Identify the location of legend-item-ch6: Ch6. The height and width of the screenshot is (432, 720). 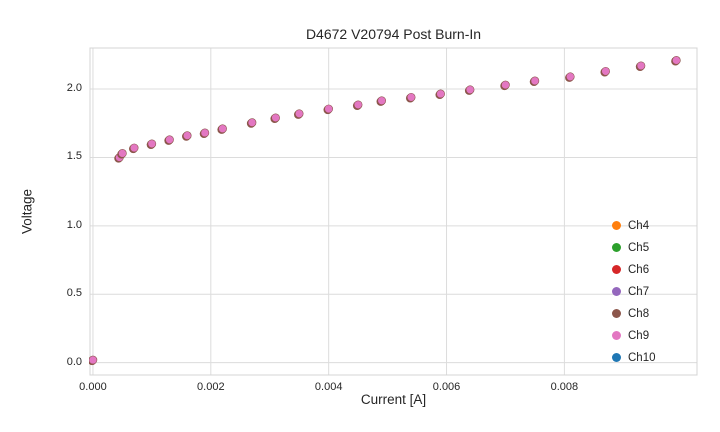
(634, 269).